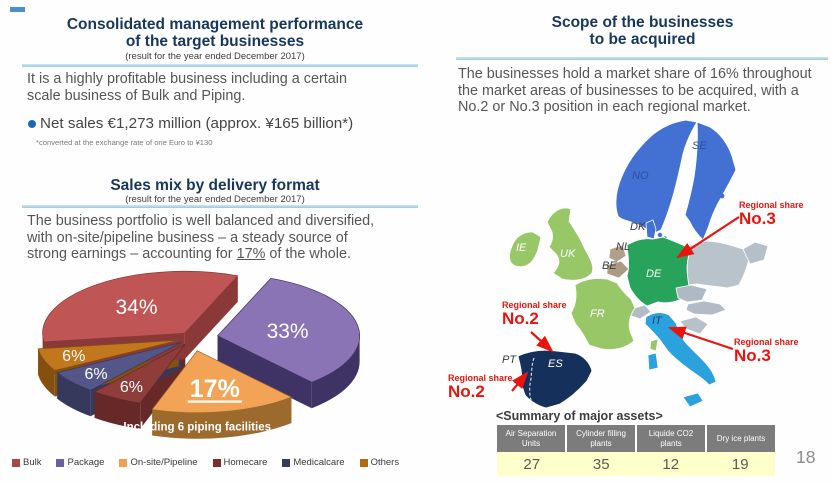  I want to click on legend-label-bulk: Bulk, so click(32, 462).